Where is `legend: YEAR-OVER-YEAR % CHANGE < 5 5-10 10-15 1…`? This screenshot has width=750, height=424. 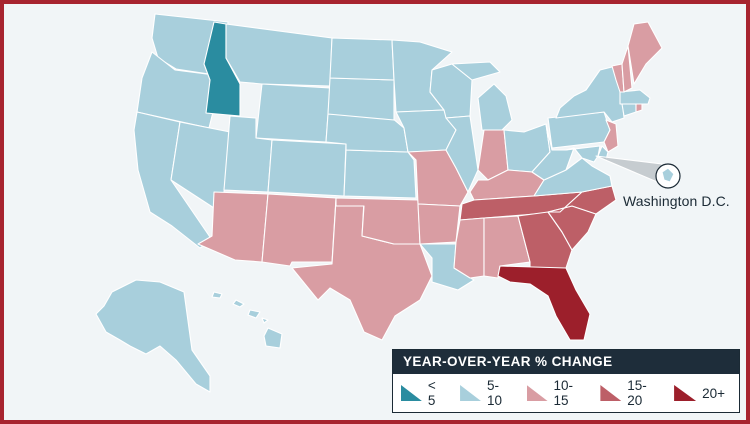 legend: YEAR-OVER-YEAR % CHANGE < 5 5-10 10-15 1… is located at coordinates (566, 381).